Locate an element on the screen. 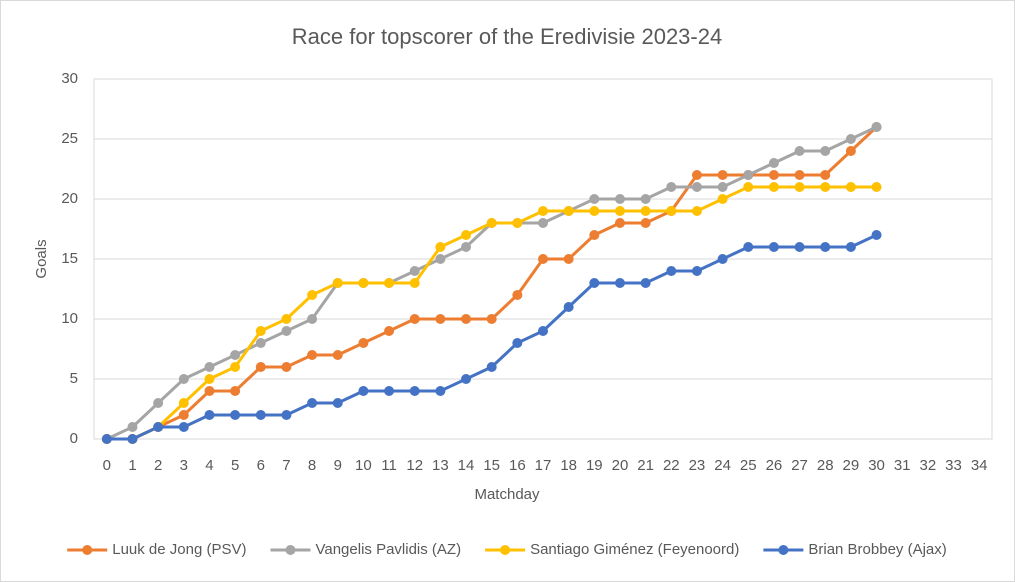 The image size is (1015, 582). x-tick-label: 8 is located at coordinates (312, 465).